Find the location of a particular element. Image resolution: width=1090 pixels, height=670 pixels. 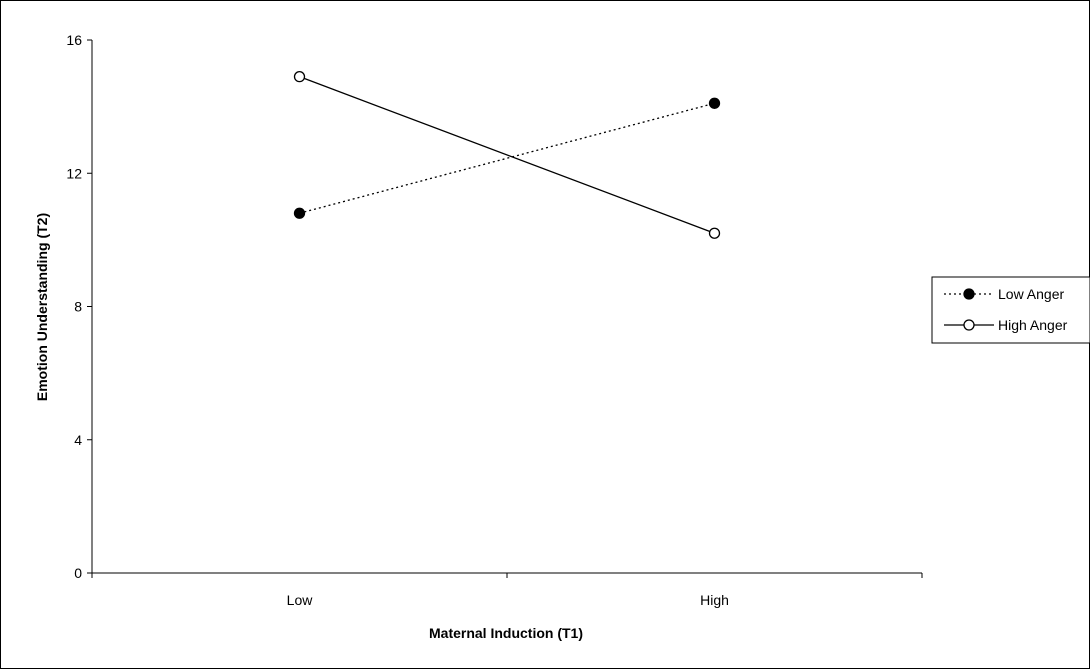

y-tick-label: 12 is located at coordinates (74, 173).